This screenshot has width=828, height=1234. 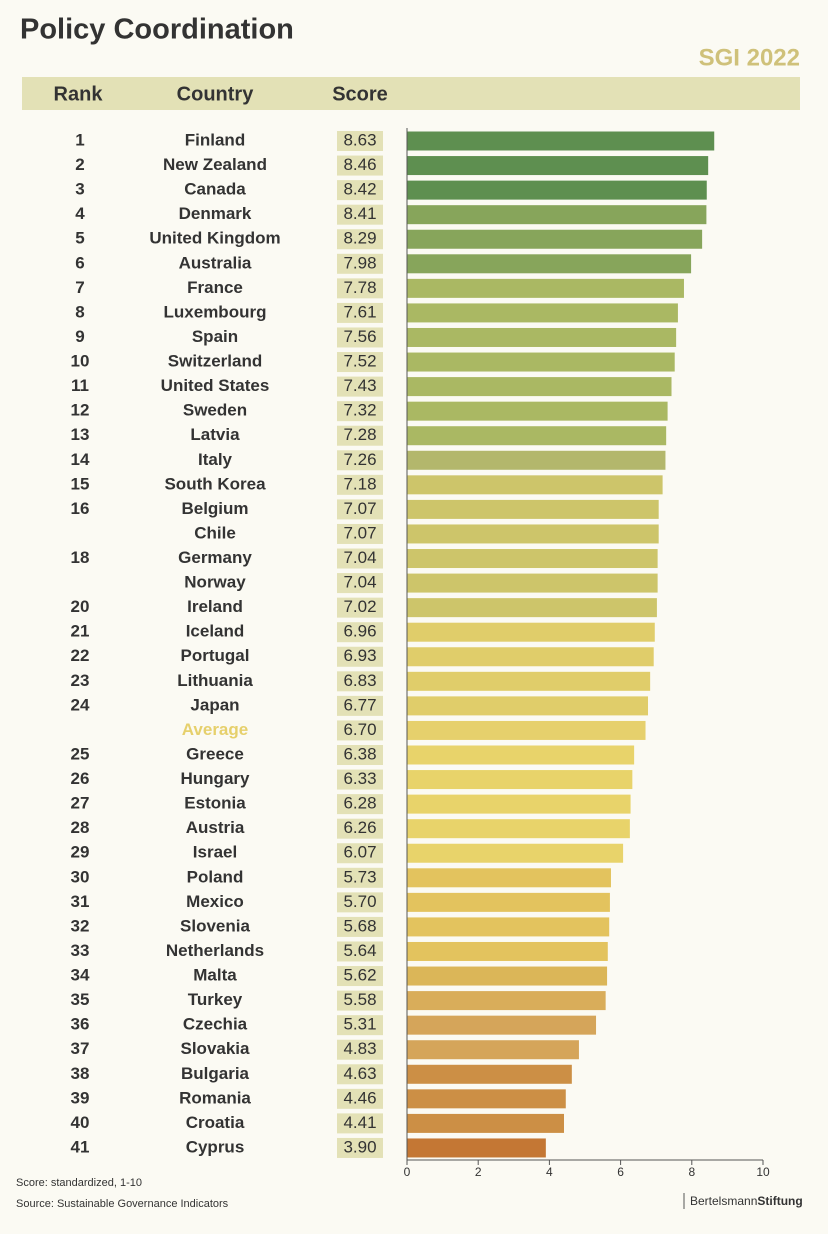 I want to click on country-label: France, so click(x=215, y=287).